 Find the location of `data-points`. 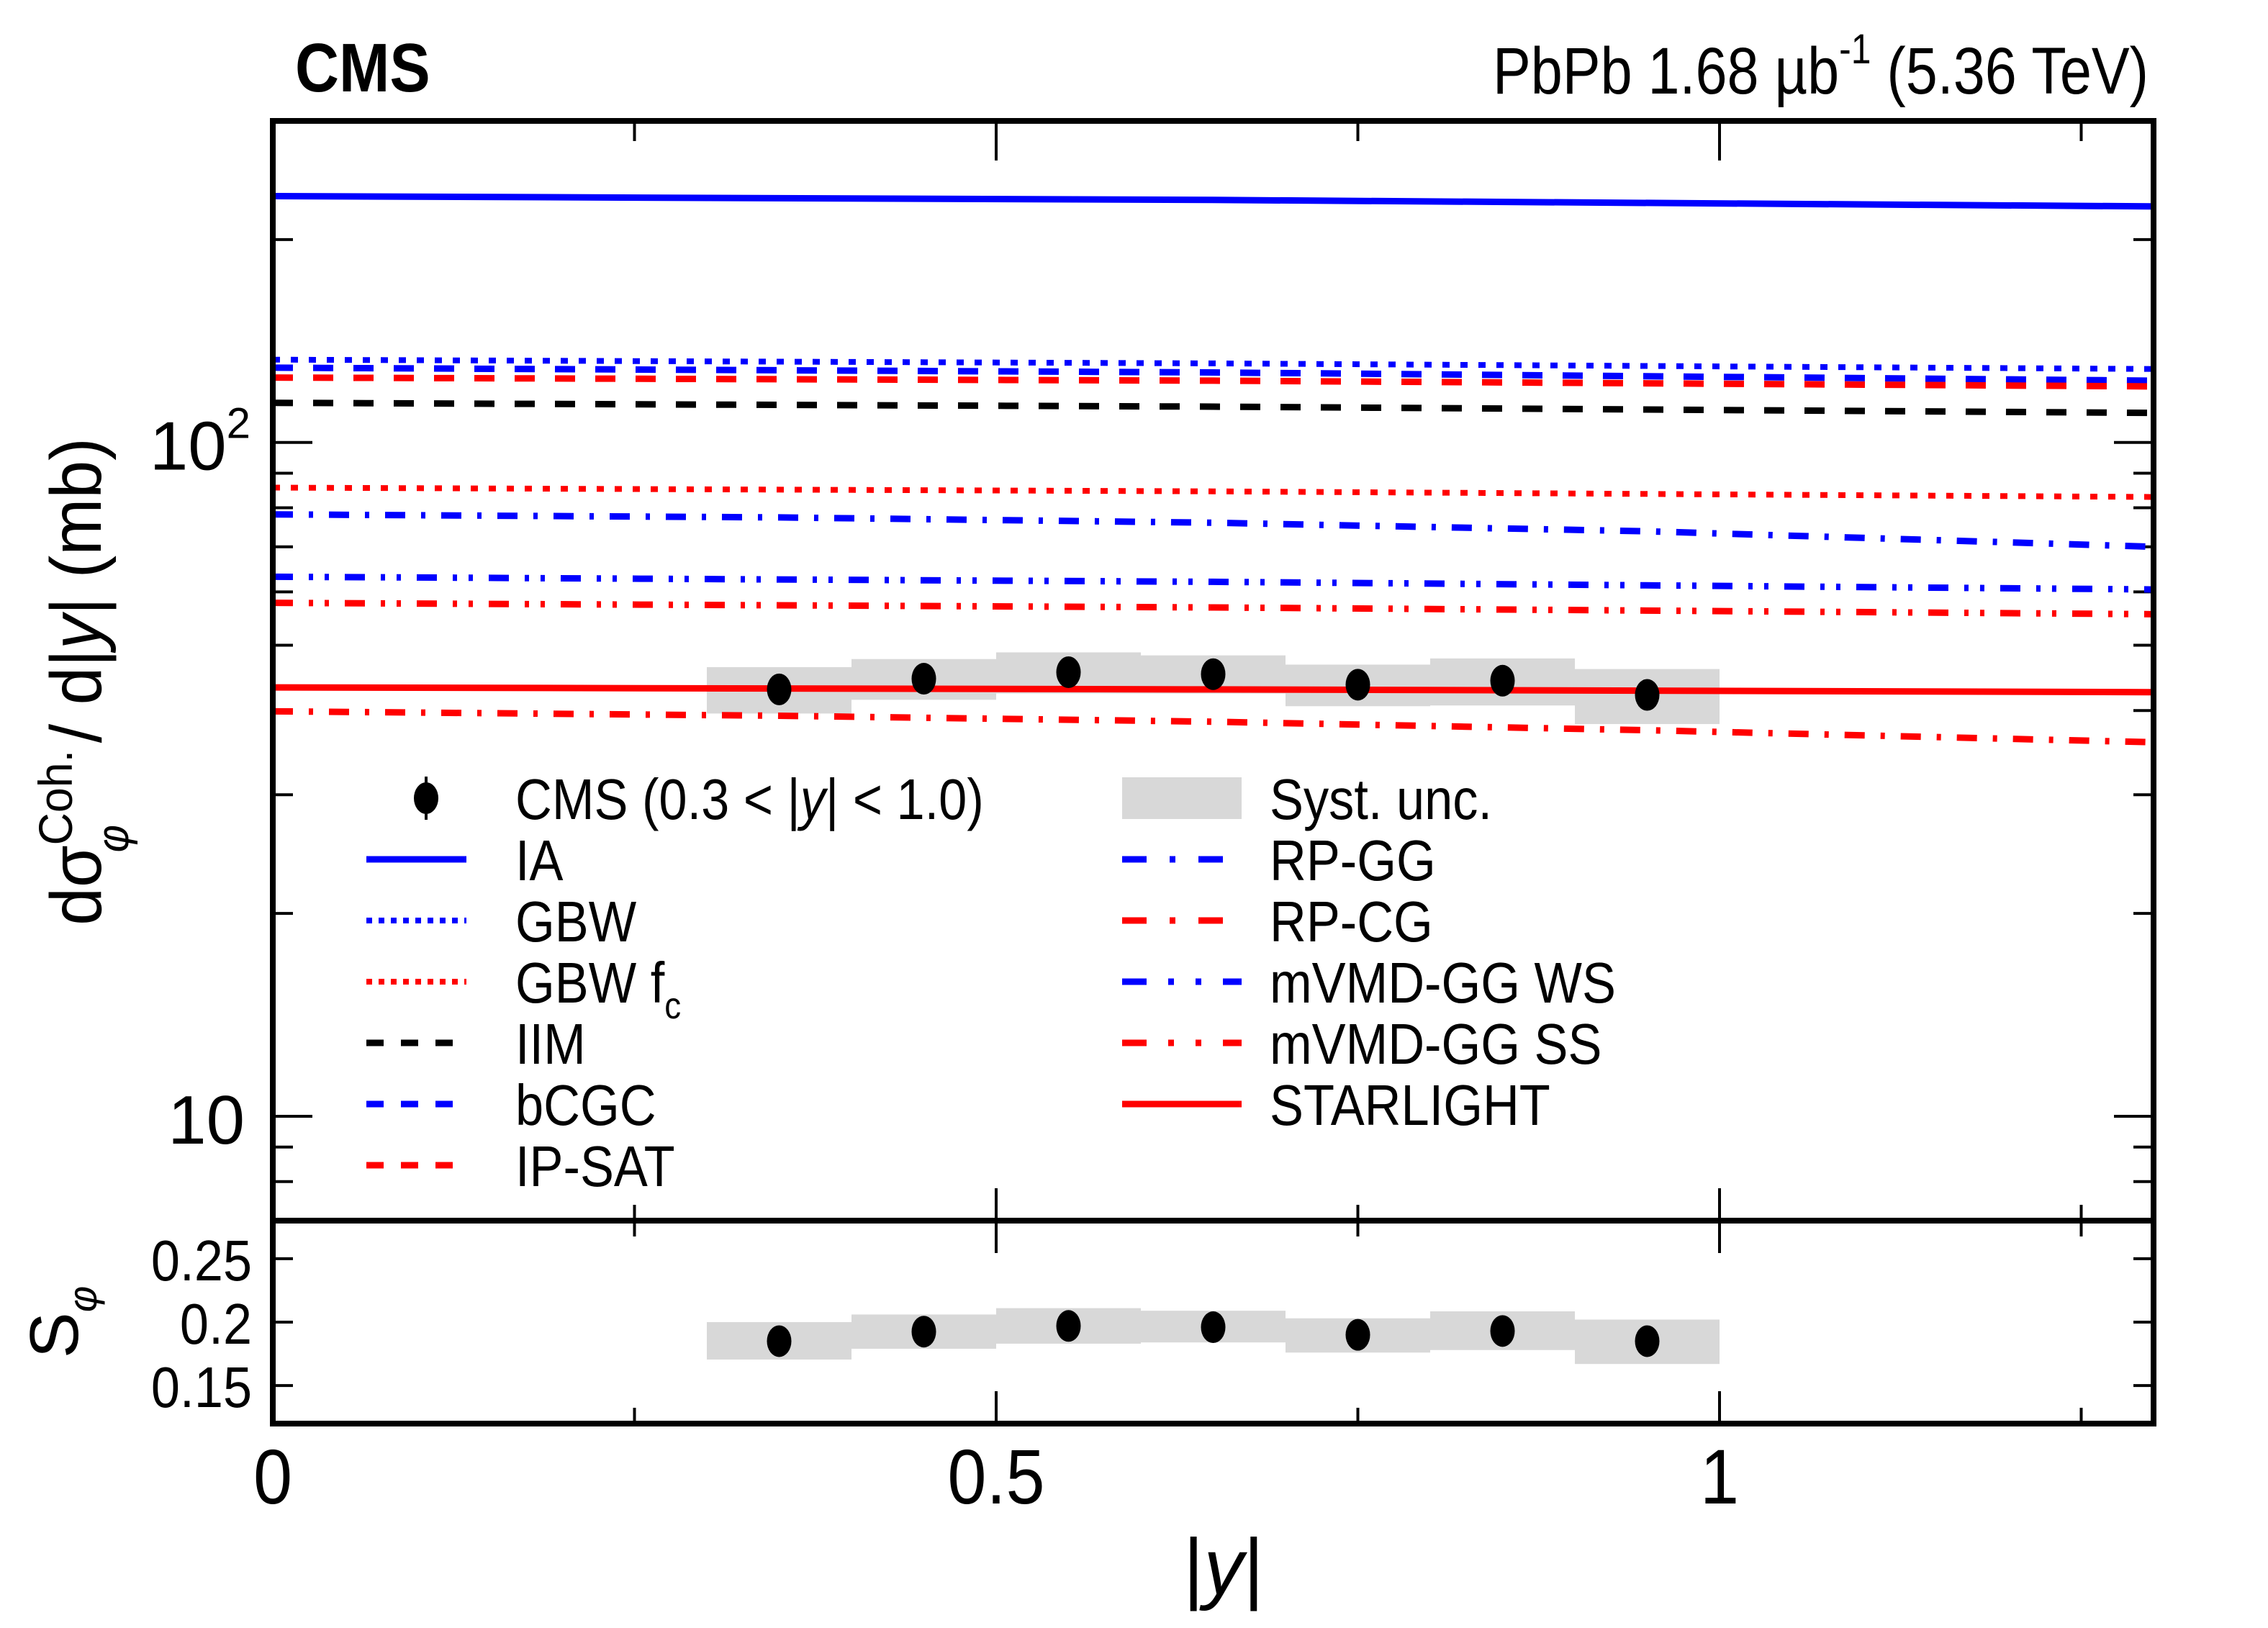

data-points is located at coordinates (1213, 683).